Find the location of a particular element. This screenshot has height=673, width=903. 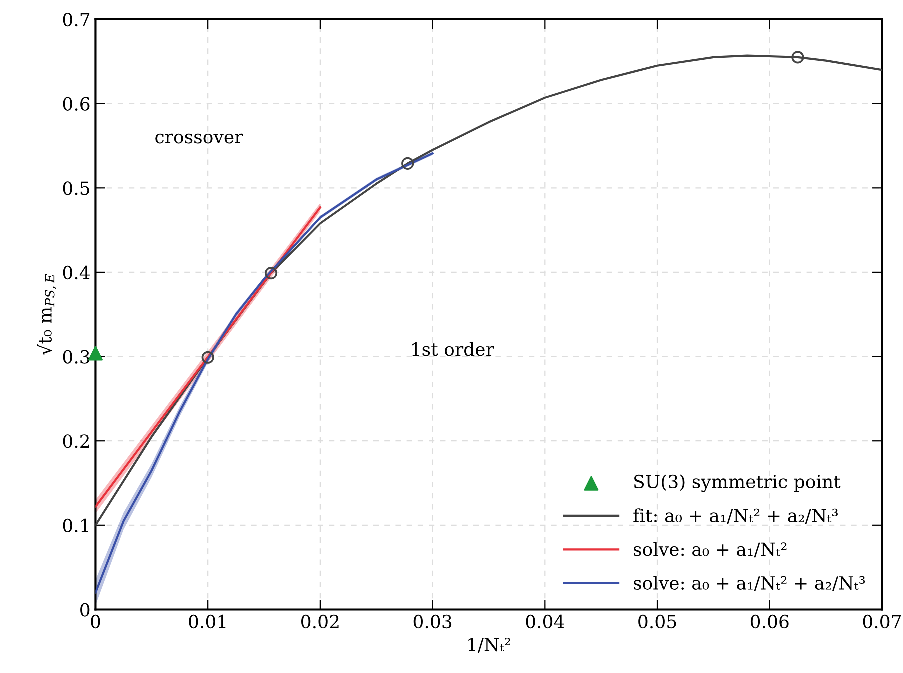

y-tick-label: 0.6 is located at coordinates (76, 104).